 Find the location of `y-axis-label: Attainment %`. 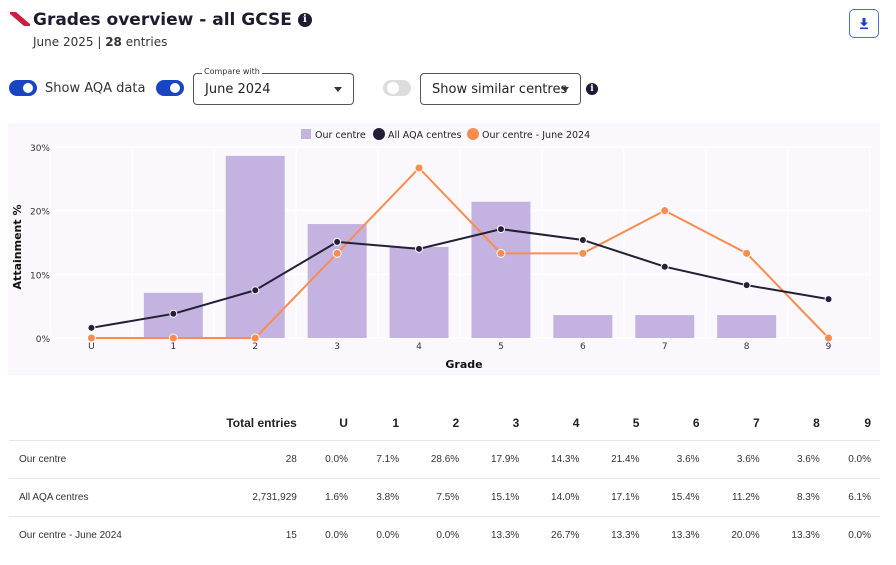

y-axis-label: Attainment % is located at coordinates (17, 247).